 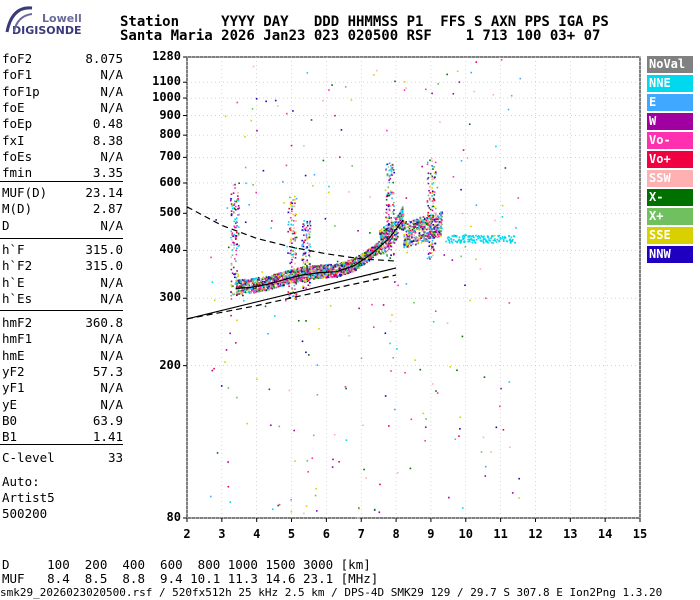 I want to click on y-tick-label: 800, so click(x=170, y=134).